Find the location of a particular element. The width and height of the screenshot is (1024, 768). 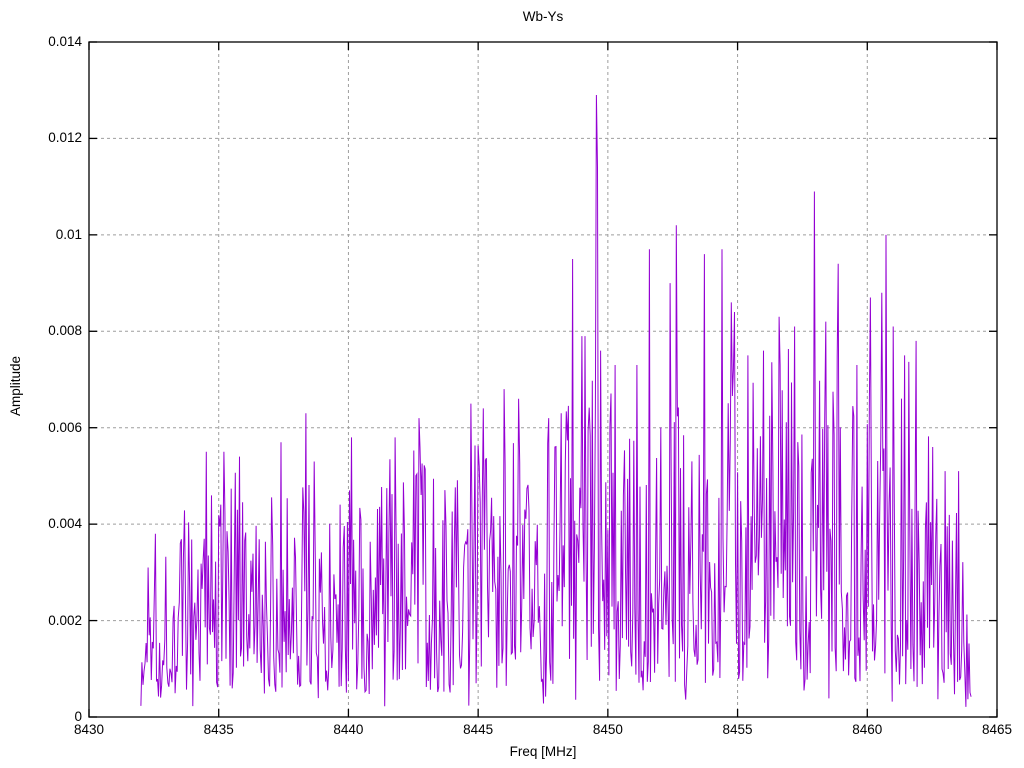

x-tick-label: 8460 is located at coordinates (867, 729).